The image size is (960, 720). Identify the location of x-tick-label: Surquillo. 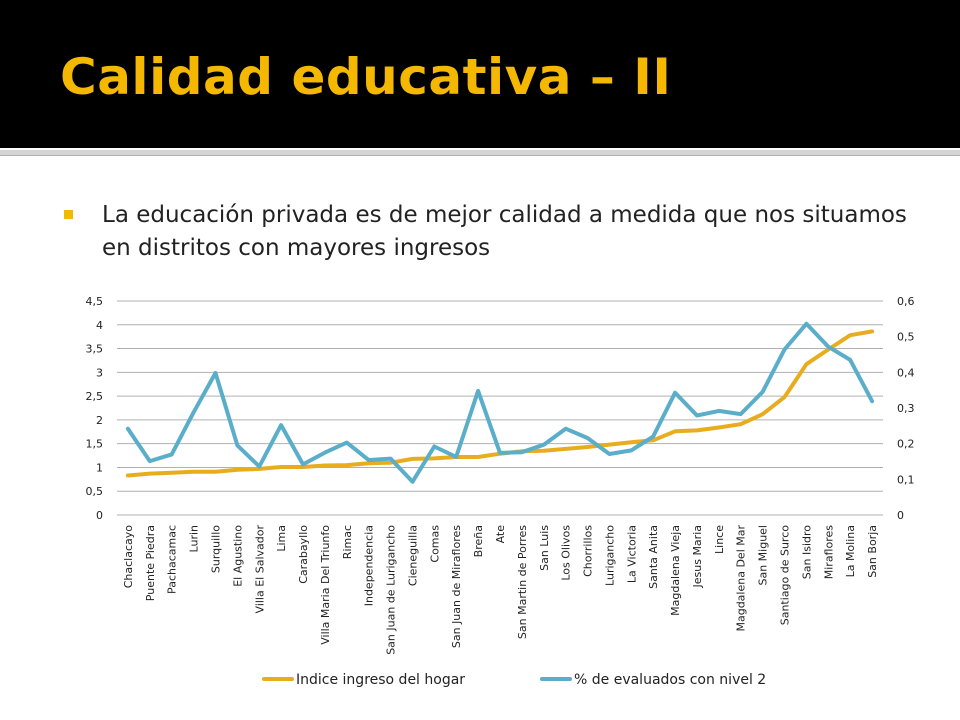
(215, 549).